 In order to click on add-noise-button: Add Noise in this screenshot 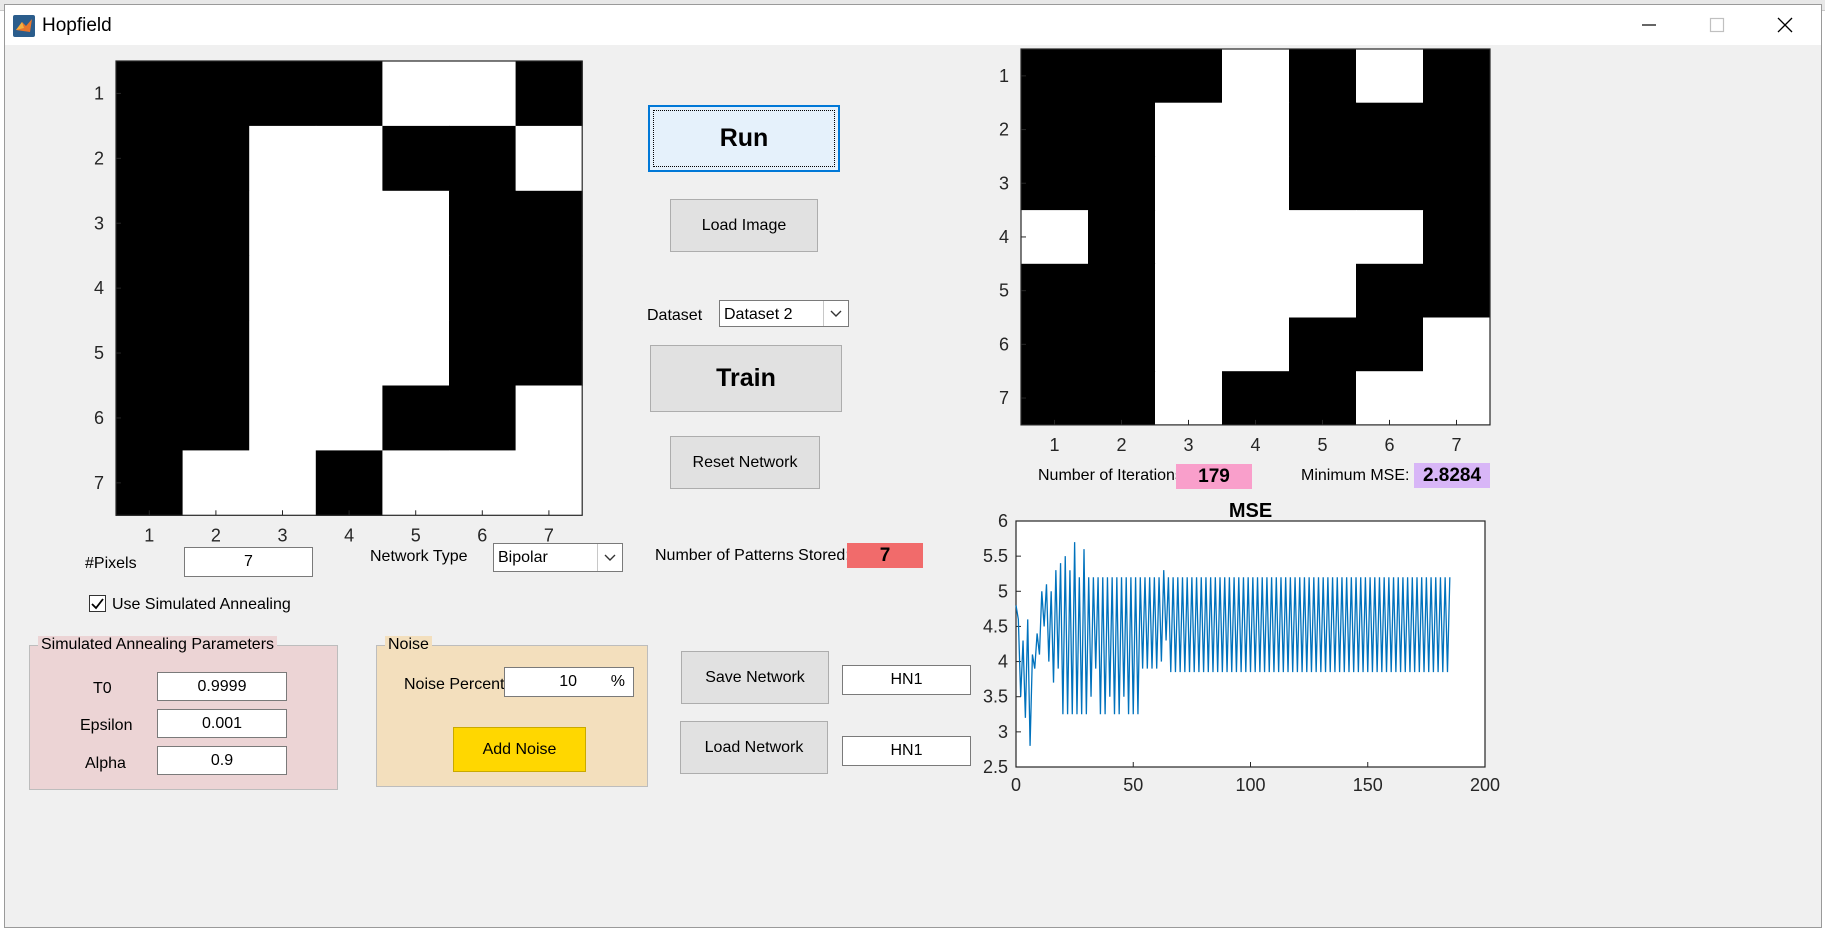, I will do `click(519, 749)`.